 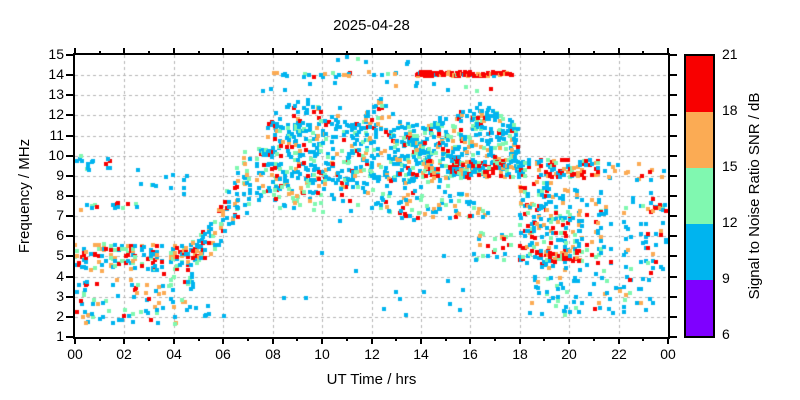 I want to click on x-axis-label: UT Time / hrs, so click(x=371, y=379).